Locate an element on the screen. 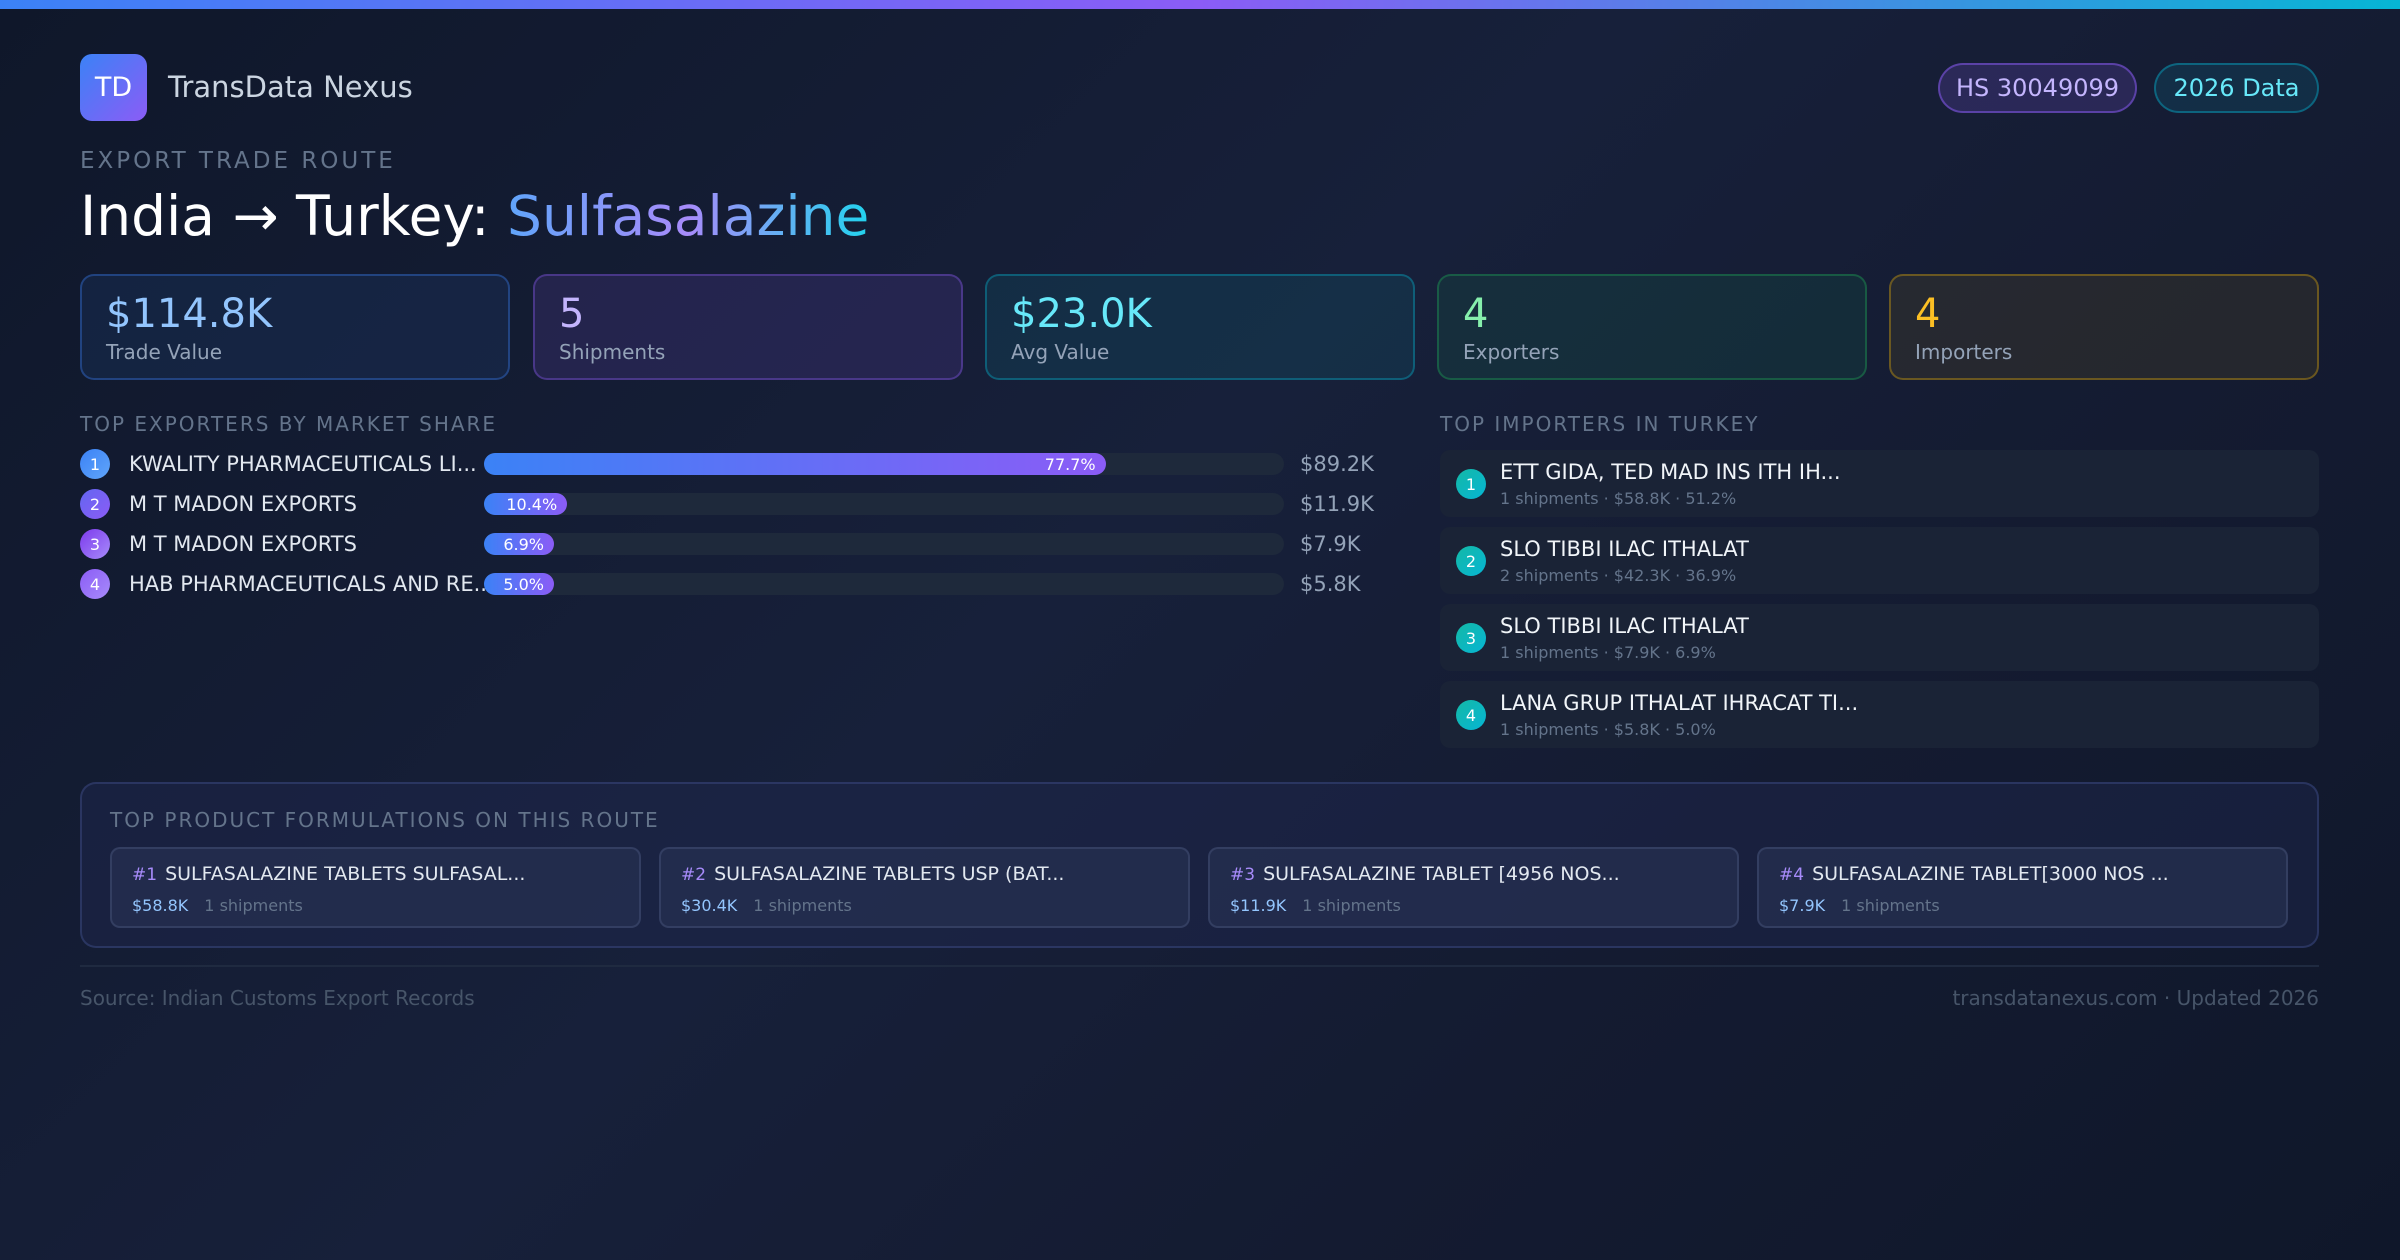  logo: TD is located at coordinates (113, 87).